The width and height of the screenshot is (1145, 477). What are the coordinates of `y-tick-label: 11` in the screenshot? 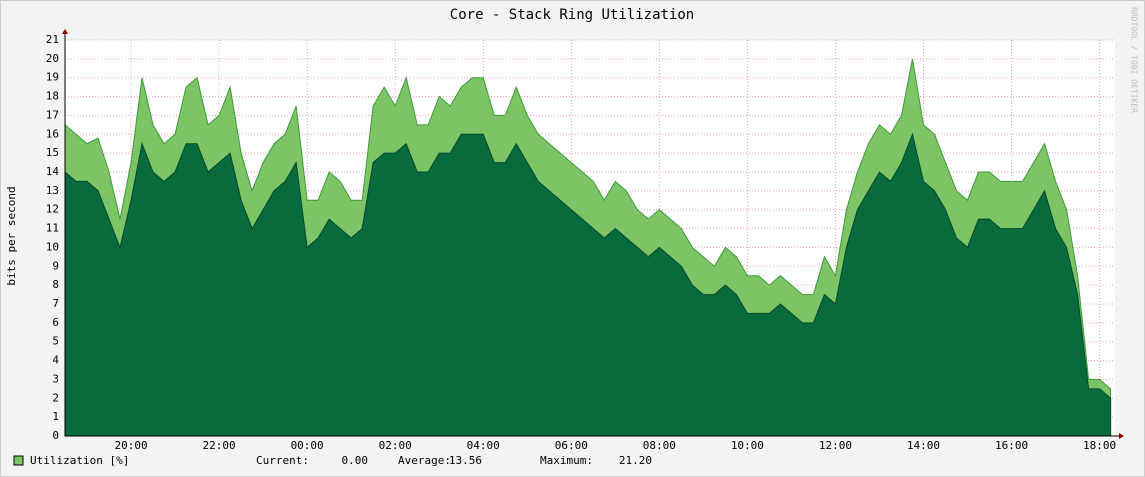 It's located at (52, 228).